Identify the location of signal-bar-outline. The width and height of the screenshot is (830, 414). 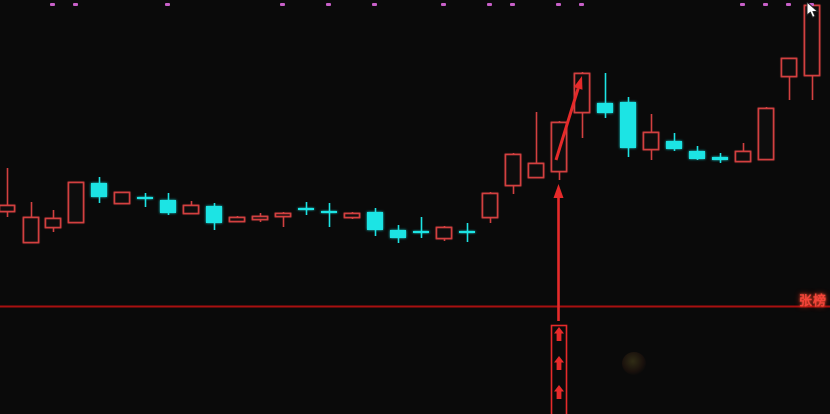
(559, 369).